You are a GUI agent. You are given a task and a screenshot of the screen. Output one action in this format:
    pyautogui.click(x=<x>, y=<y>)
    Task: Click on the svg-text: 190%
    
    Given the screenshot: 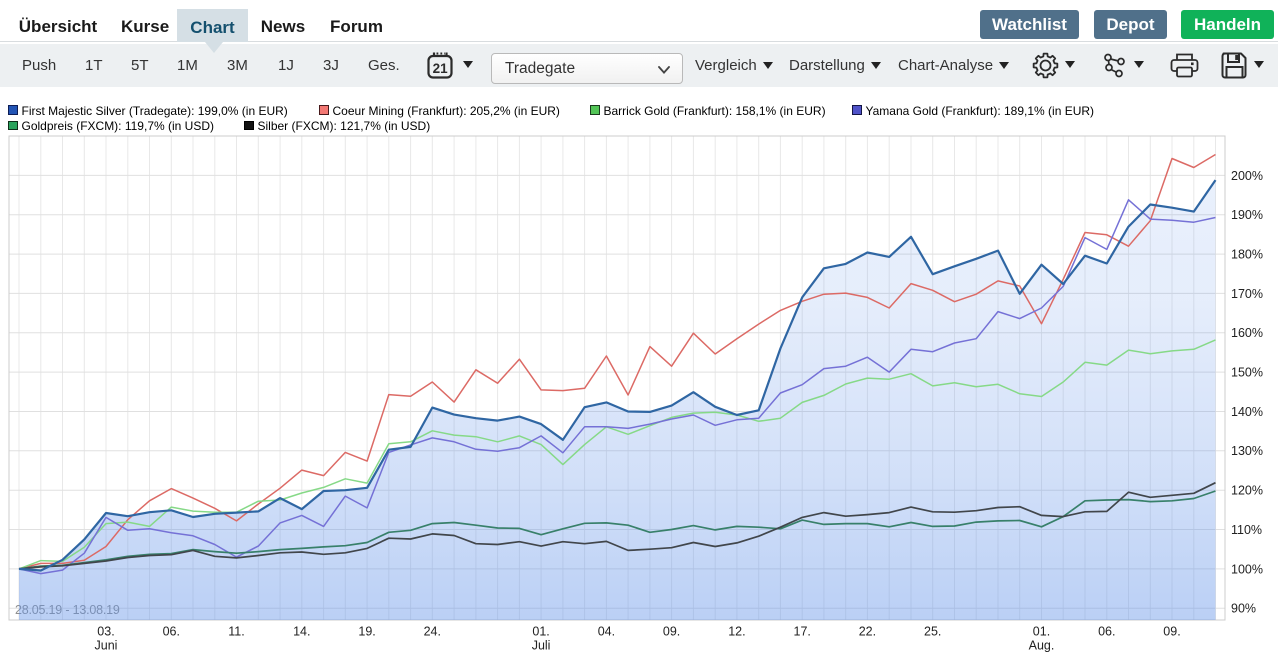 What is the action you would take?
    pyautogui.click(x=1247, y=215)
    